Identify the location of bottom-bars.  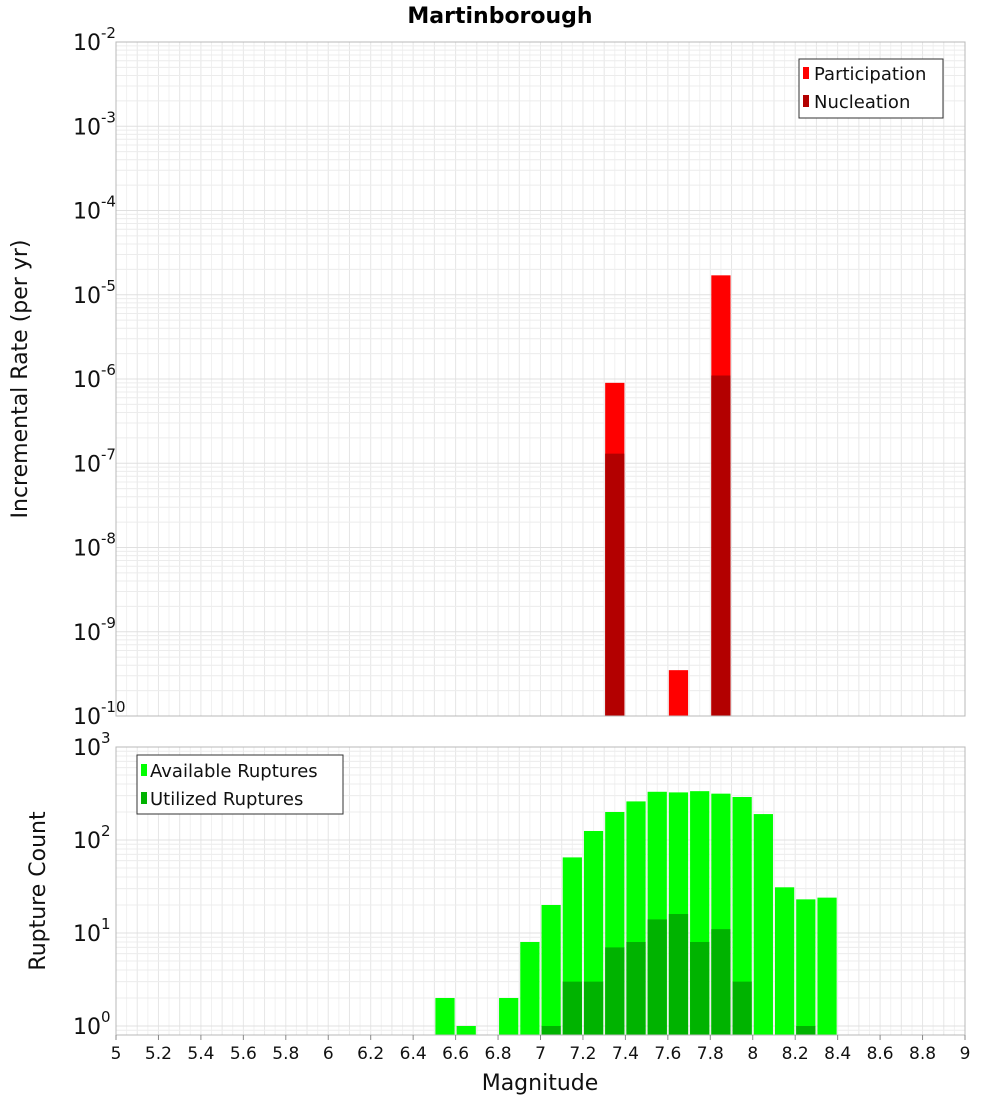
(636, 913).